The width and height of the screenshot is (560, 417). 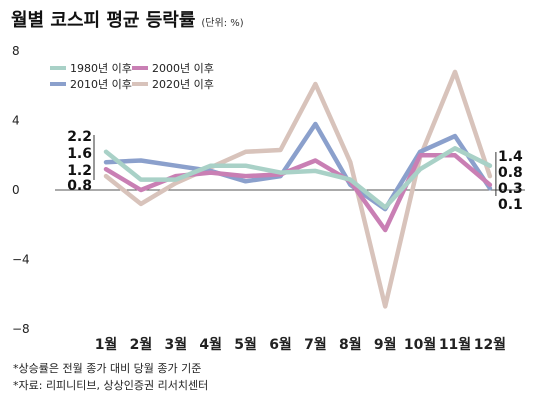 I want to click on data-label-right: 0.8, so click(x=510, y=173).